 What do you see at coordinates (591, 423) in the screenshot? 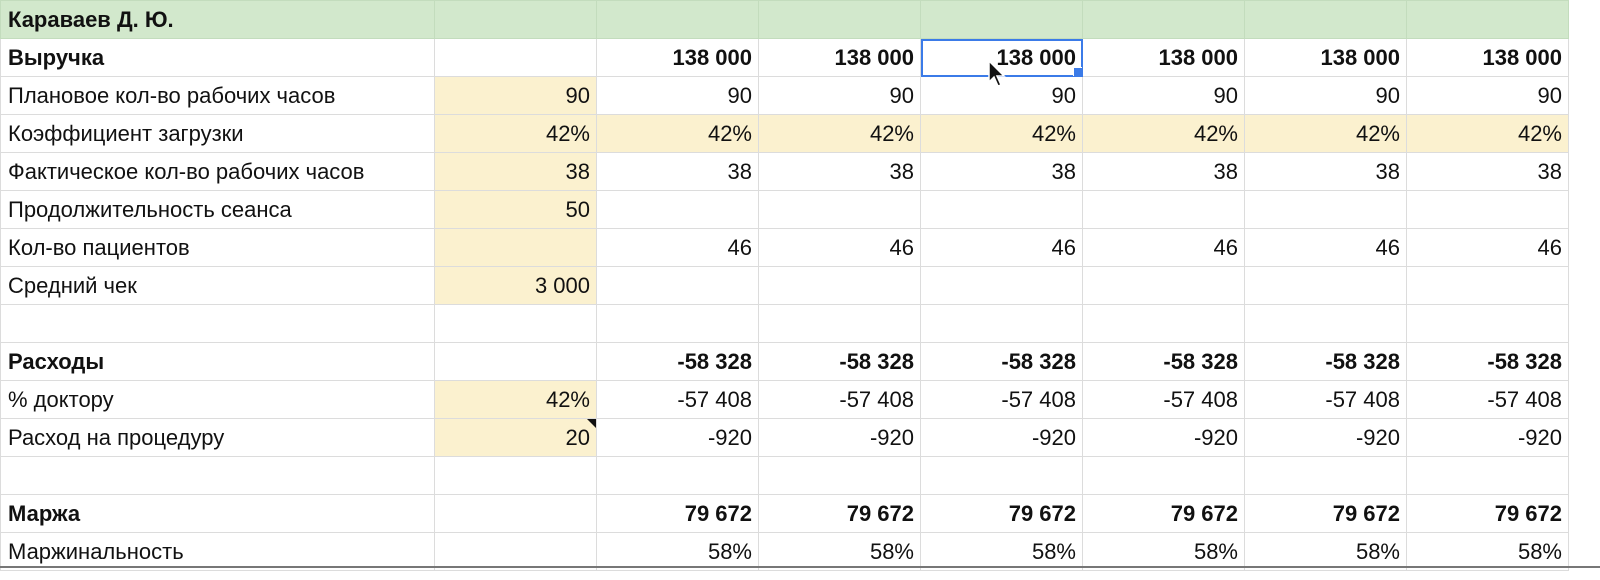
I see `comment-indicator-icon` at bounding box center [591, 423].